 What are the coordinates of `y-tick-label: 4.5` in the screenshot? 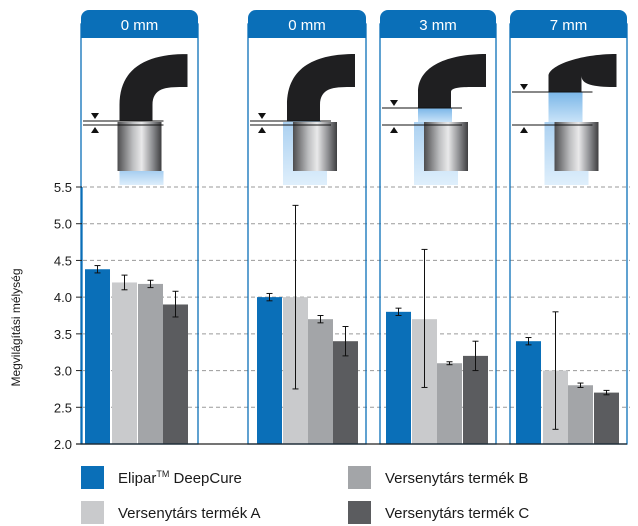 It's located at (63, 260).